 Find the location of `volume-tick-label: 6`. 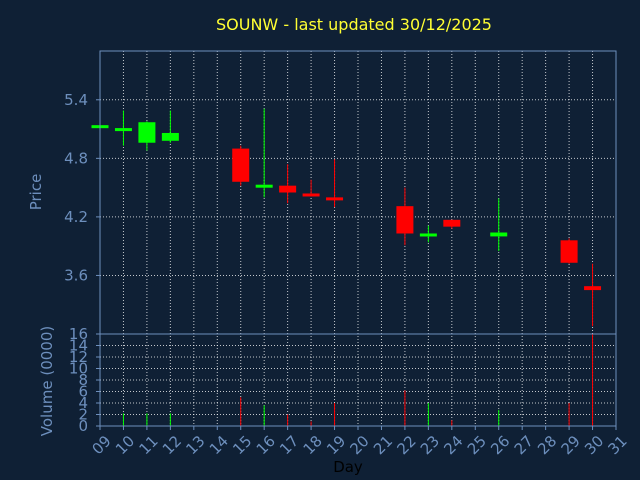

volume-tick-label: 6 is located at coordinates (83, 392).